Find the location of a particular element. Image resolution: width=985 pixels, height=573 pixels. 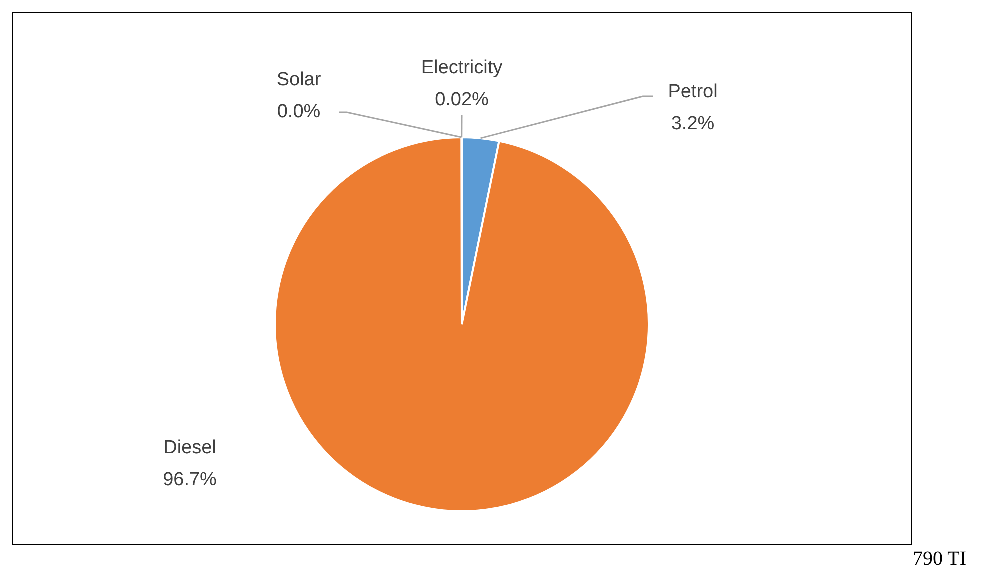

slice-label: Electricity is located at coordinates (462, 68).